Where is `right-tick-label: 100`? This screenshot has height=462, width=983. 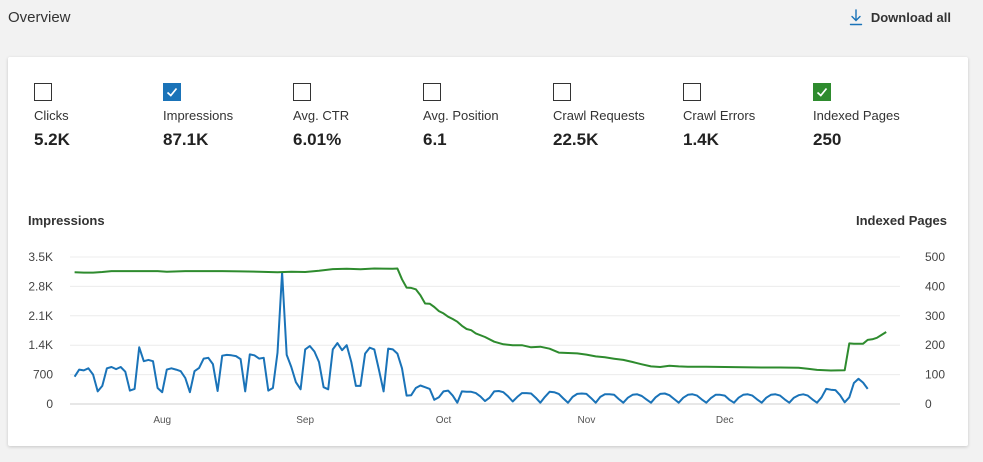
right-tick-label: 100 is located at coordinates (935, 375).